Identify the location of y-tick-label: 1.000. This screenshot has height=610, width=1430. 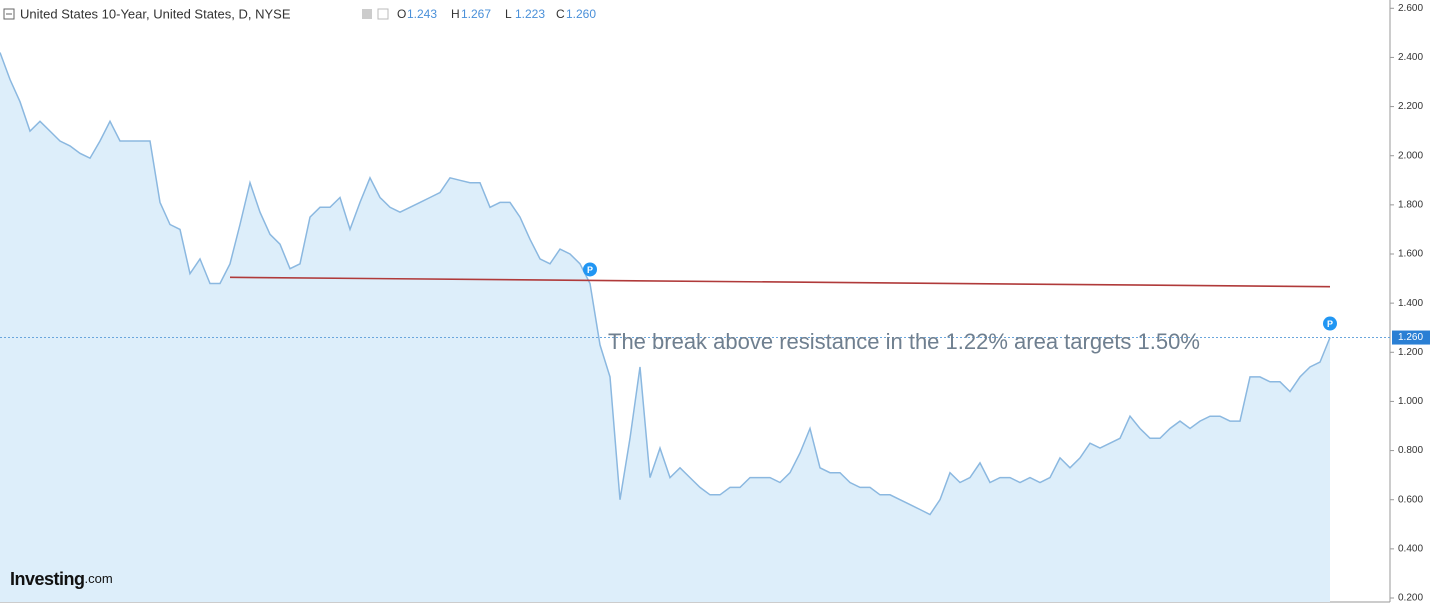
(1410, 401).